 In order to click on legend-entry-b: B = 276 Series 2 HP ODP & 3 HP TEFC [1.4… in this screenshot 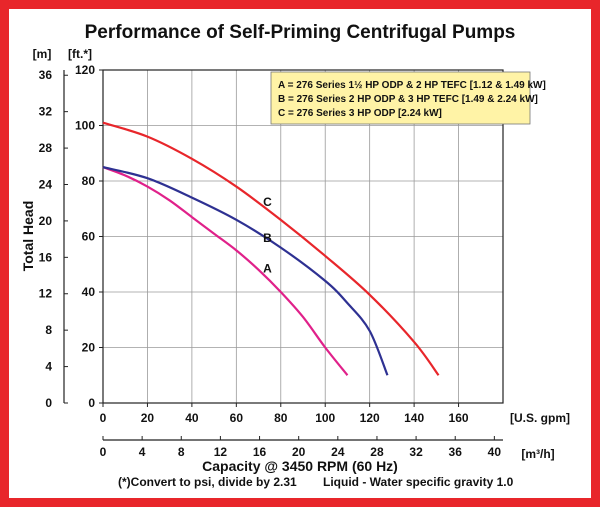, I will do `click(408, 99)`.